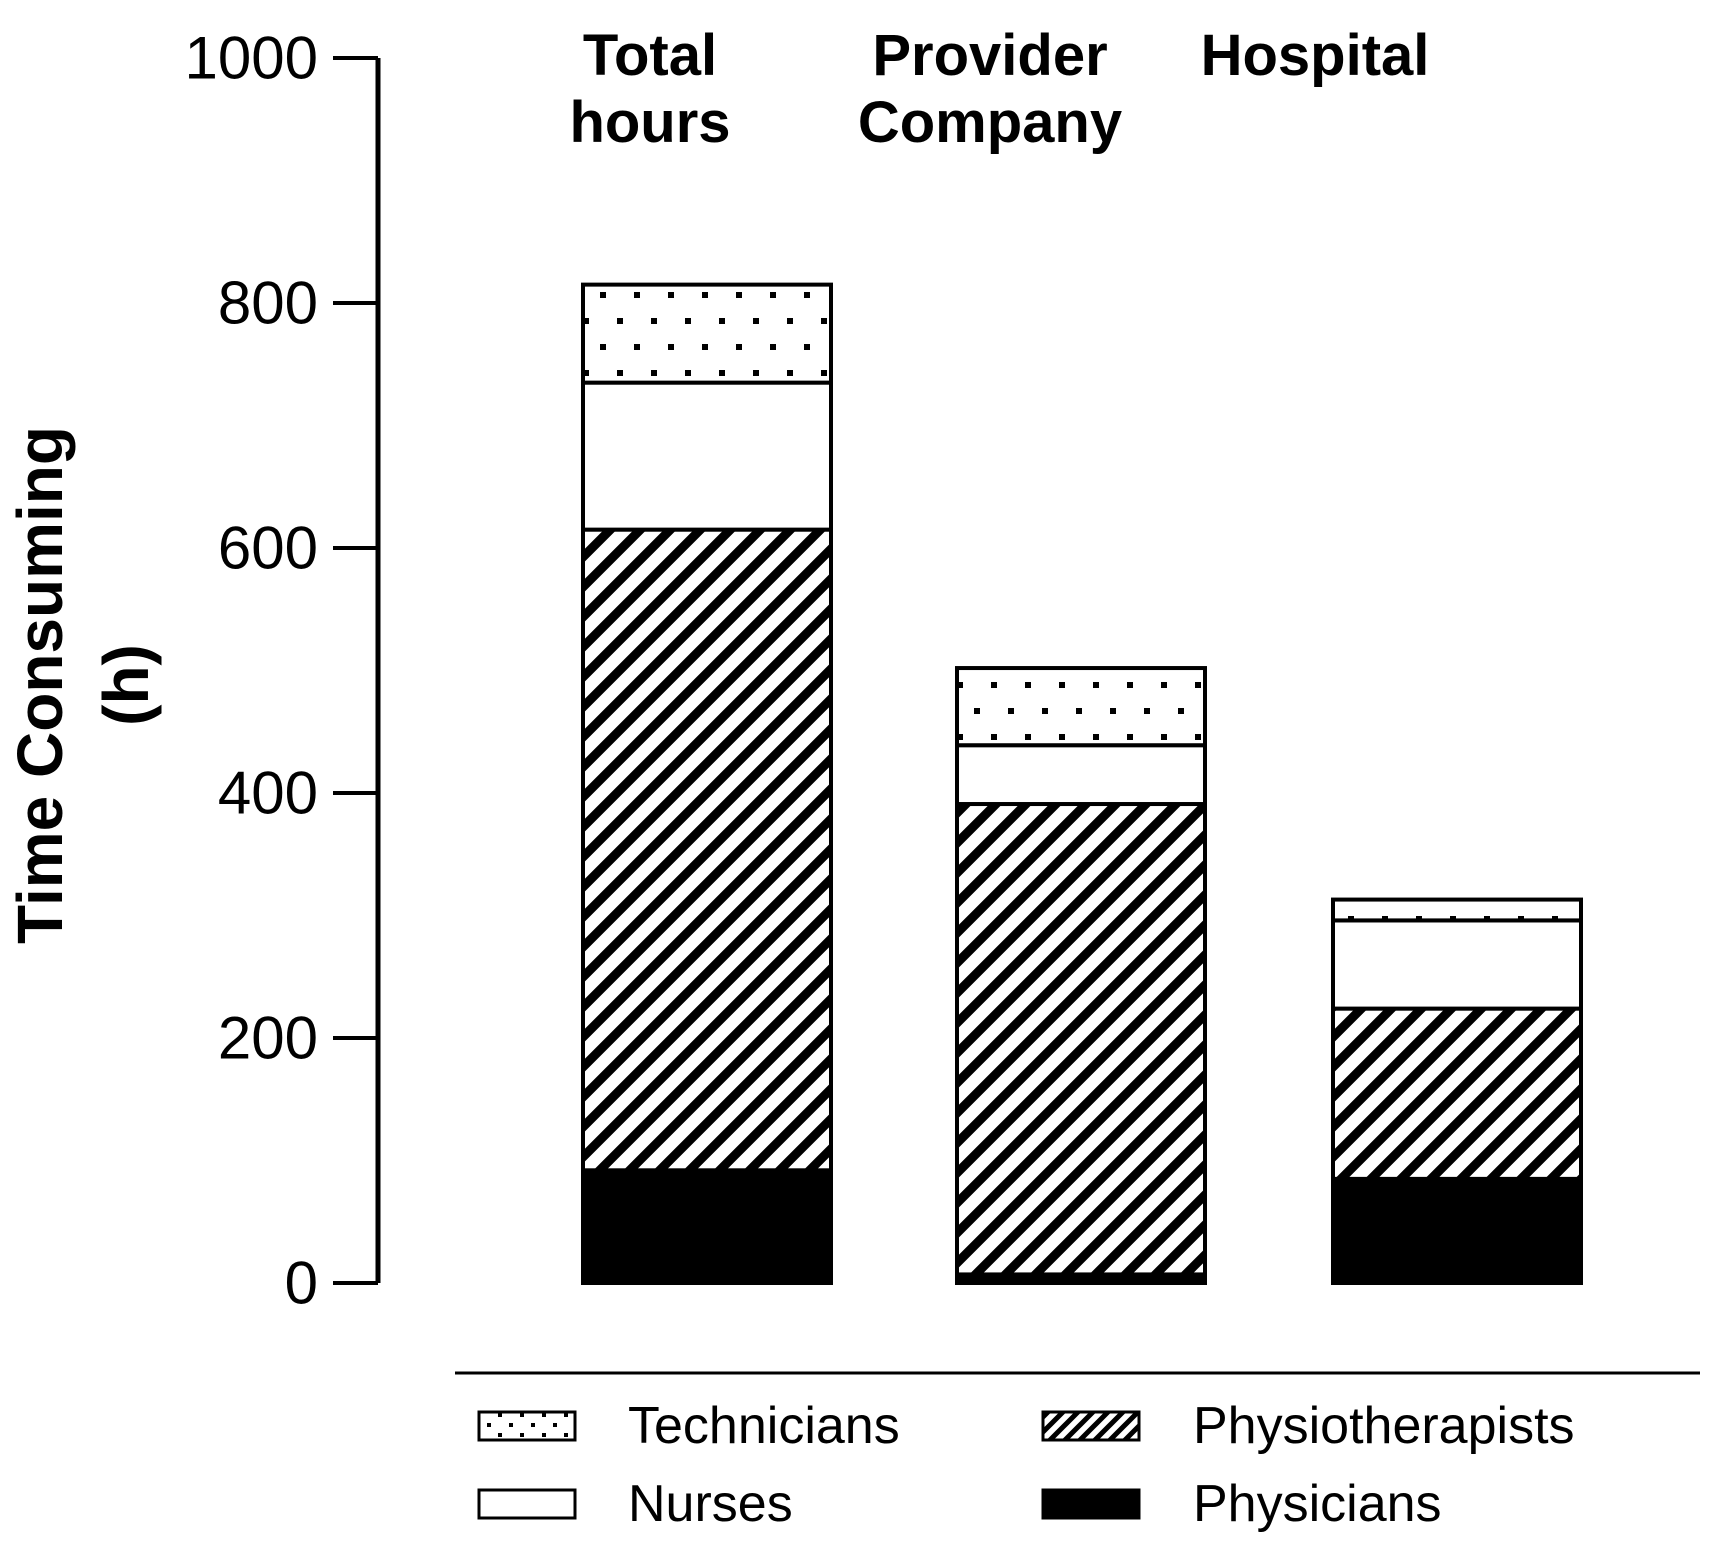 The height and width of the screenshot is (1563, 1710). Describe the element at coordinates (40, 685) in the screenshot. I see `y-axis-title: Time Consuming` at that location.